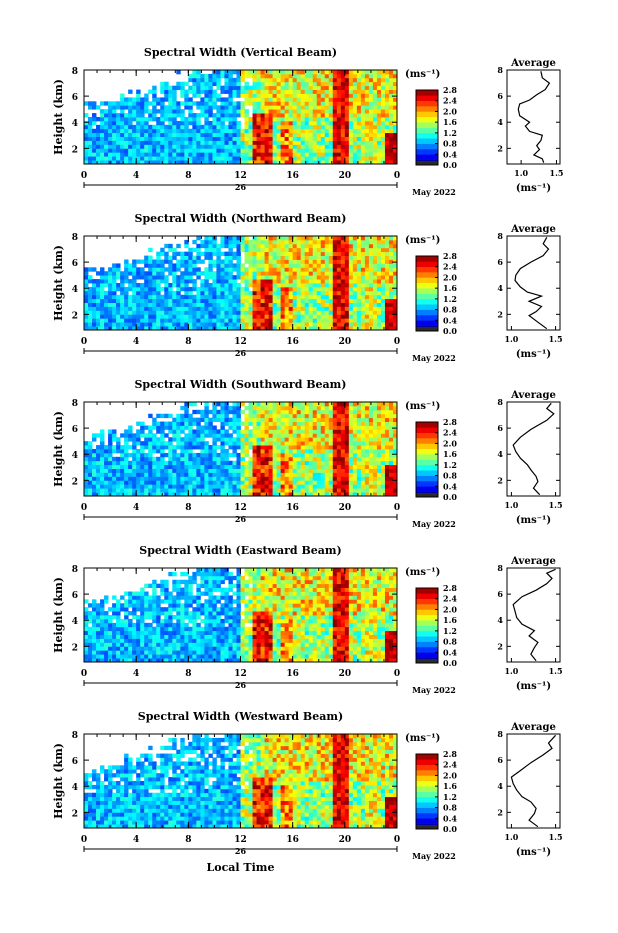 This screenshot has height=933, width=618. Describe the element at coordinates (427, 275) in the screenshot. I see `colorbar-swatch` at that location.